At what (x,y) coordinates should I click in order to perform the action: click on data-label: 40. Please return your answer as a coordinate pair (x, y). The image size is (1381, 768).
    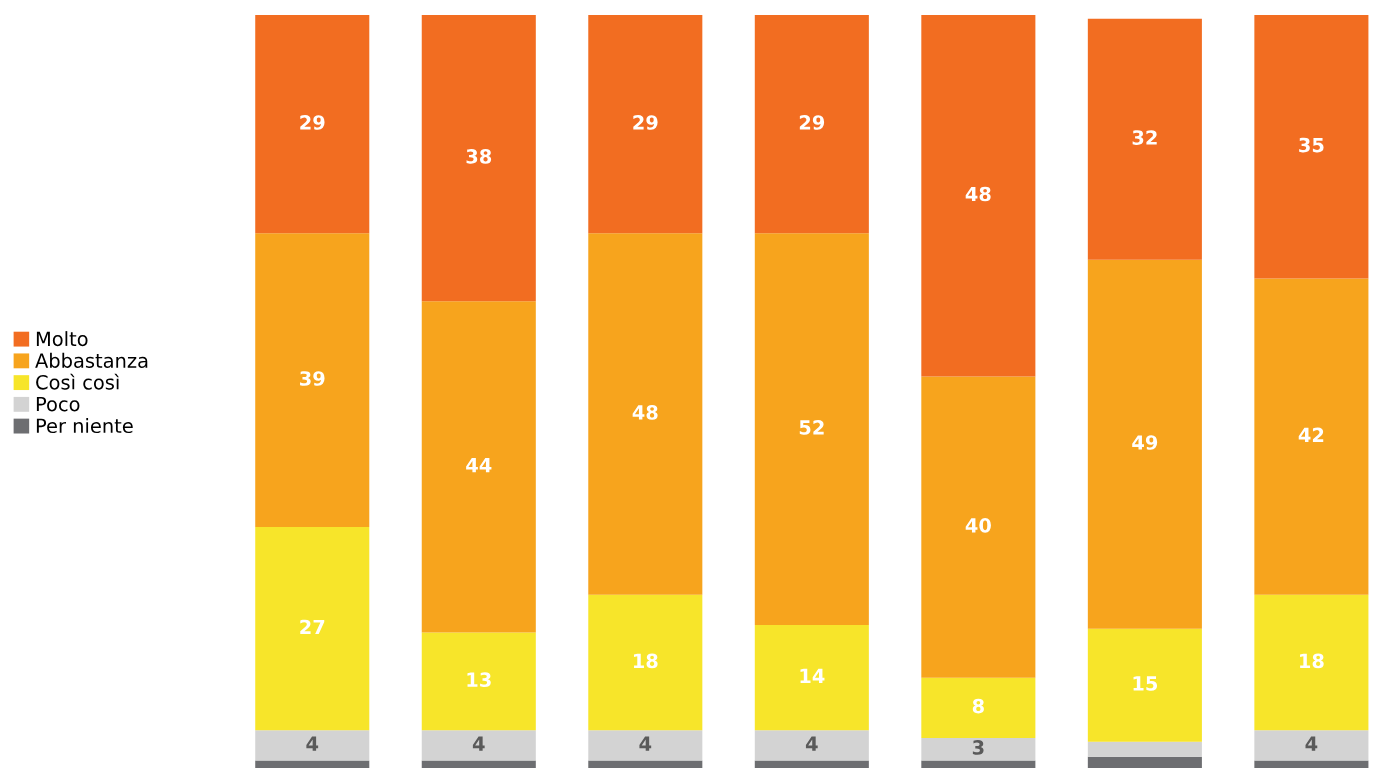
    Looking at the image, I should click on (978, 525).